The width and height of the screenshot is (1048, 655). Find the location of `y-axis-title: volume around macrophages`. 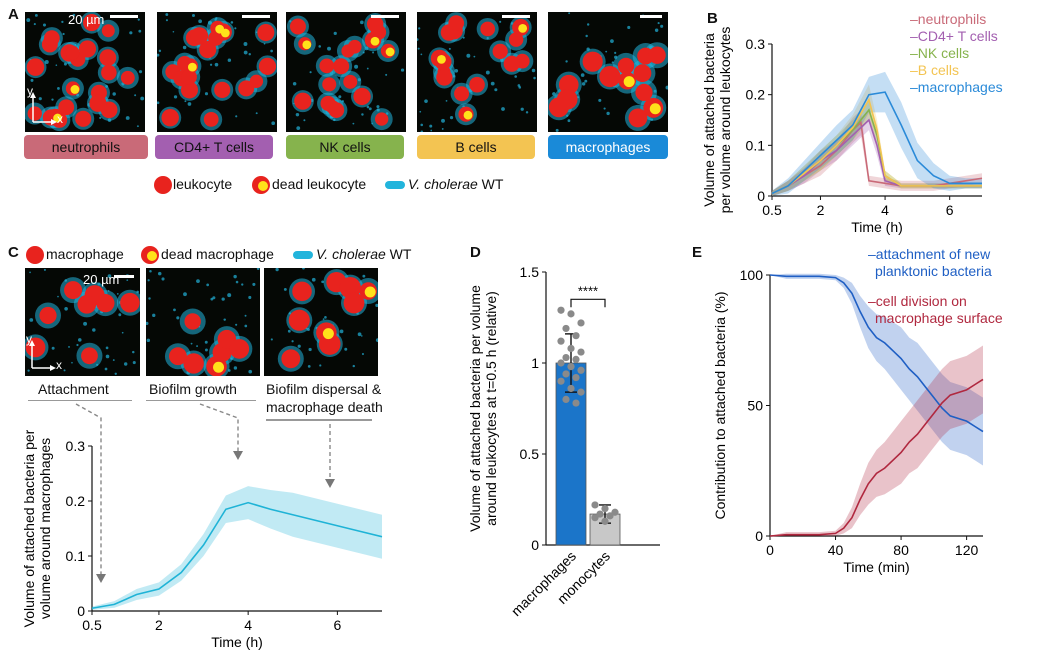

y-axis-title: volume around macrophages is located at coordinates (45, 528).